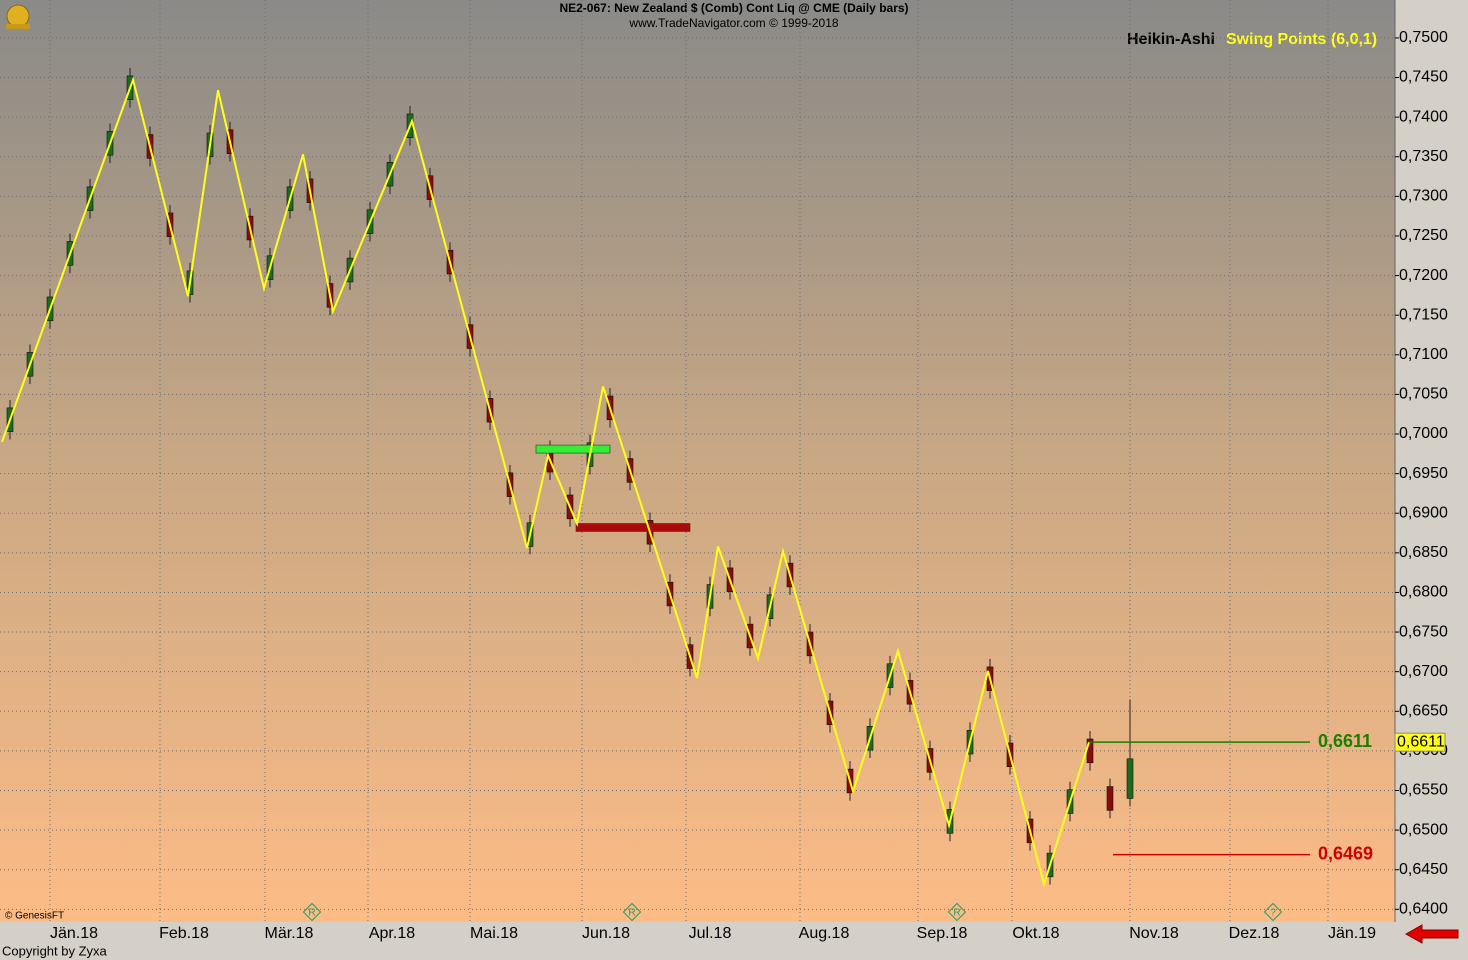 This screenshot has width=1468, height=960. What do you see at coordinates (34, 916) in the screenshot?
I see `source-note: © GenesisFT` at bounding box center [34, 916].